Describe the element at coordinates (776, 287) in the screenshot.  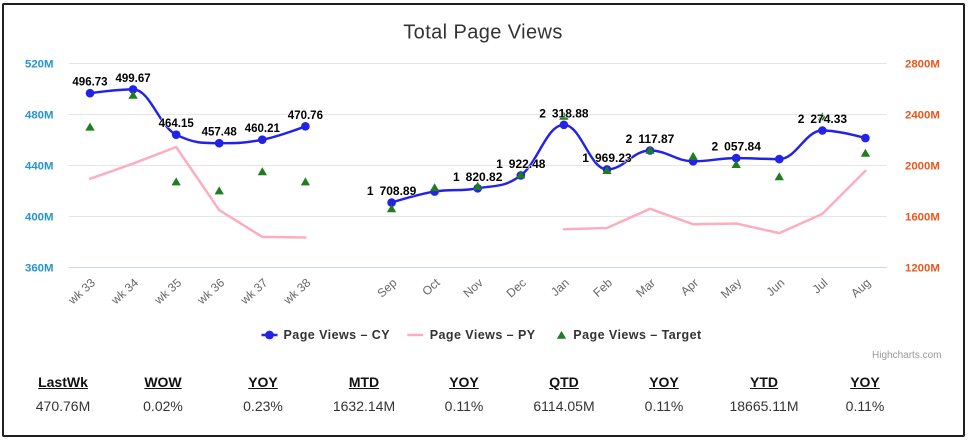
I see `svg-text: Jun` at that location.